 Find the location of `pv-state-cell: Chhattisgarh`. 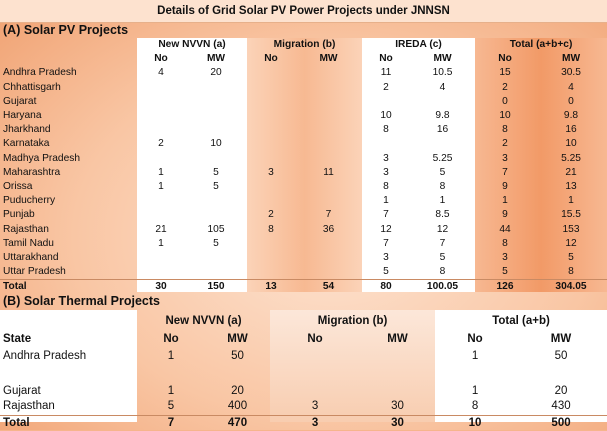

pv-state-cell: Chhattisgarh is located at coordinates (32, 87).